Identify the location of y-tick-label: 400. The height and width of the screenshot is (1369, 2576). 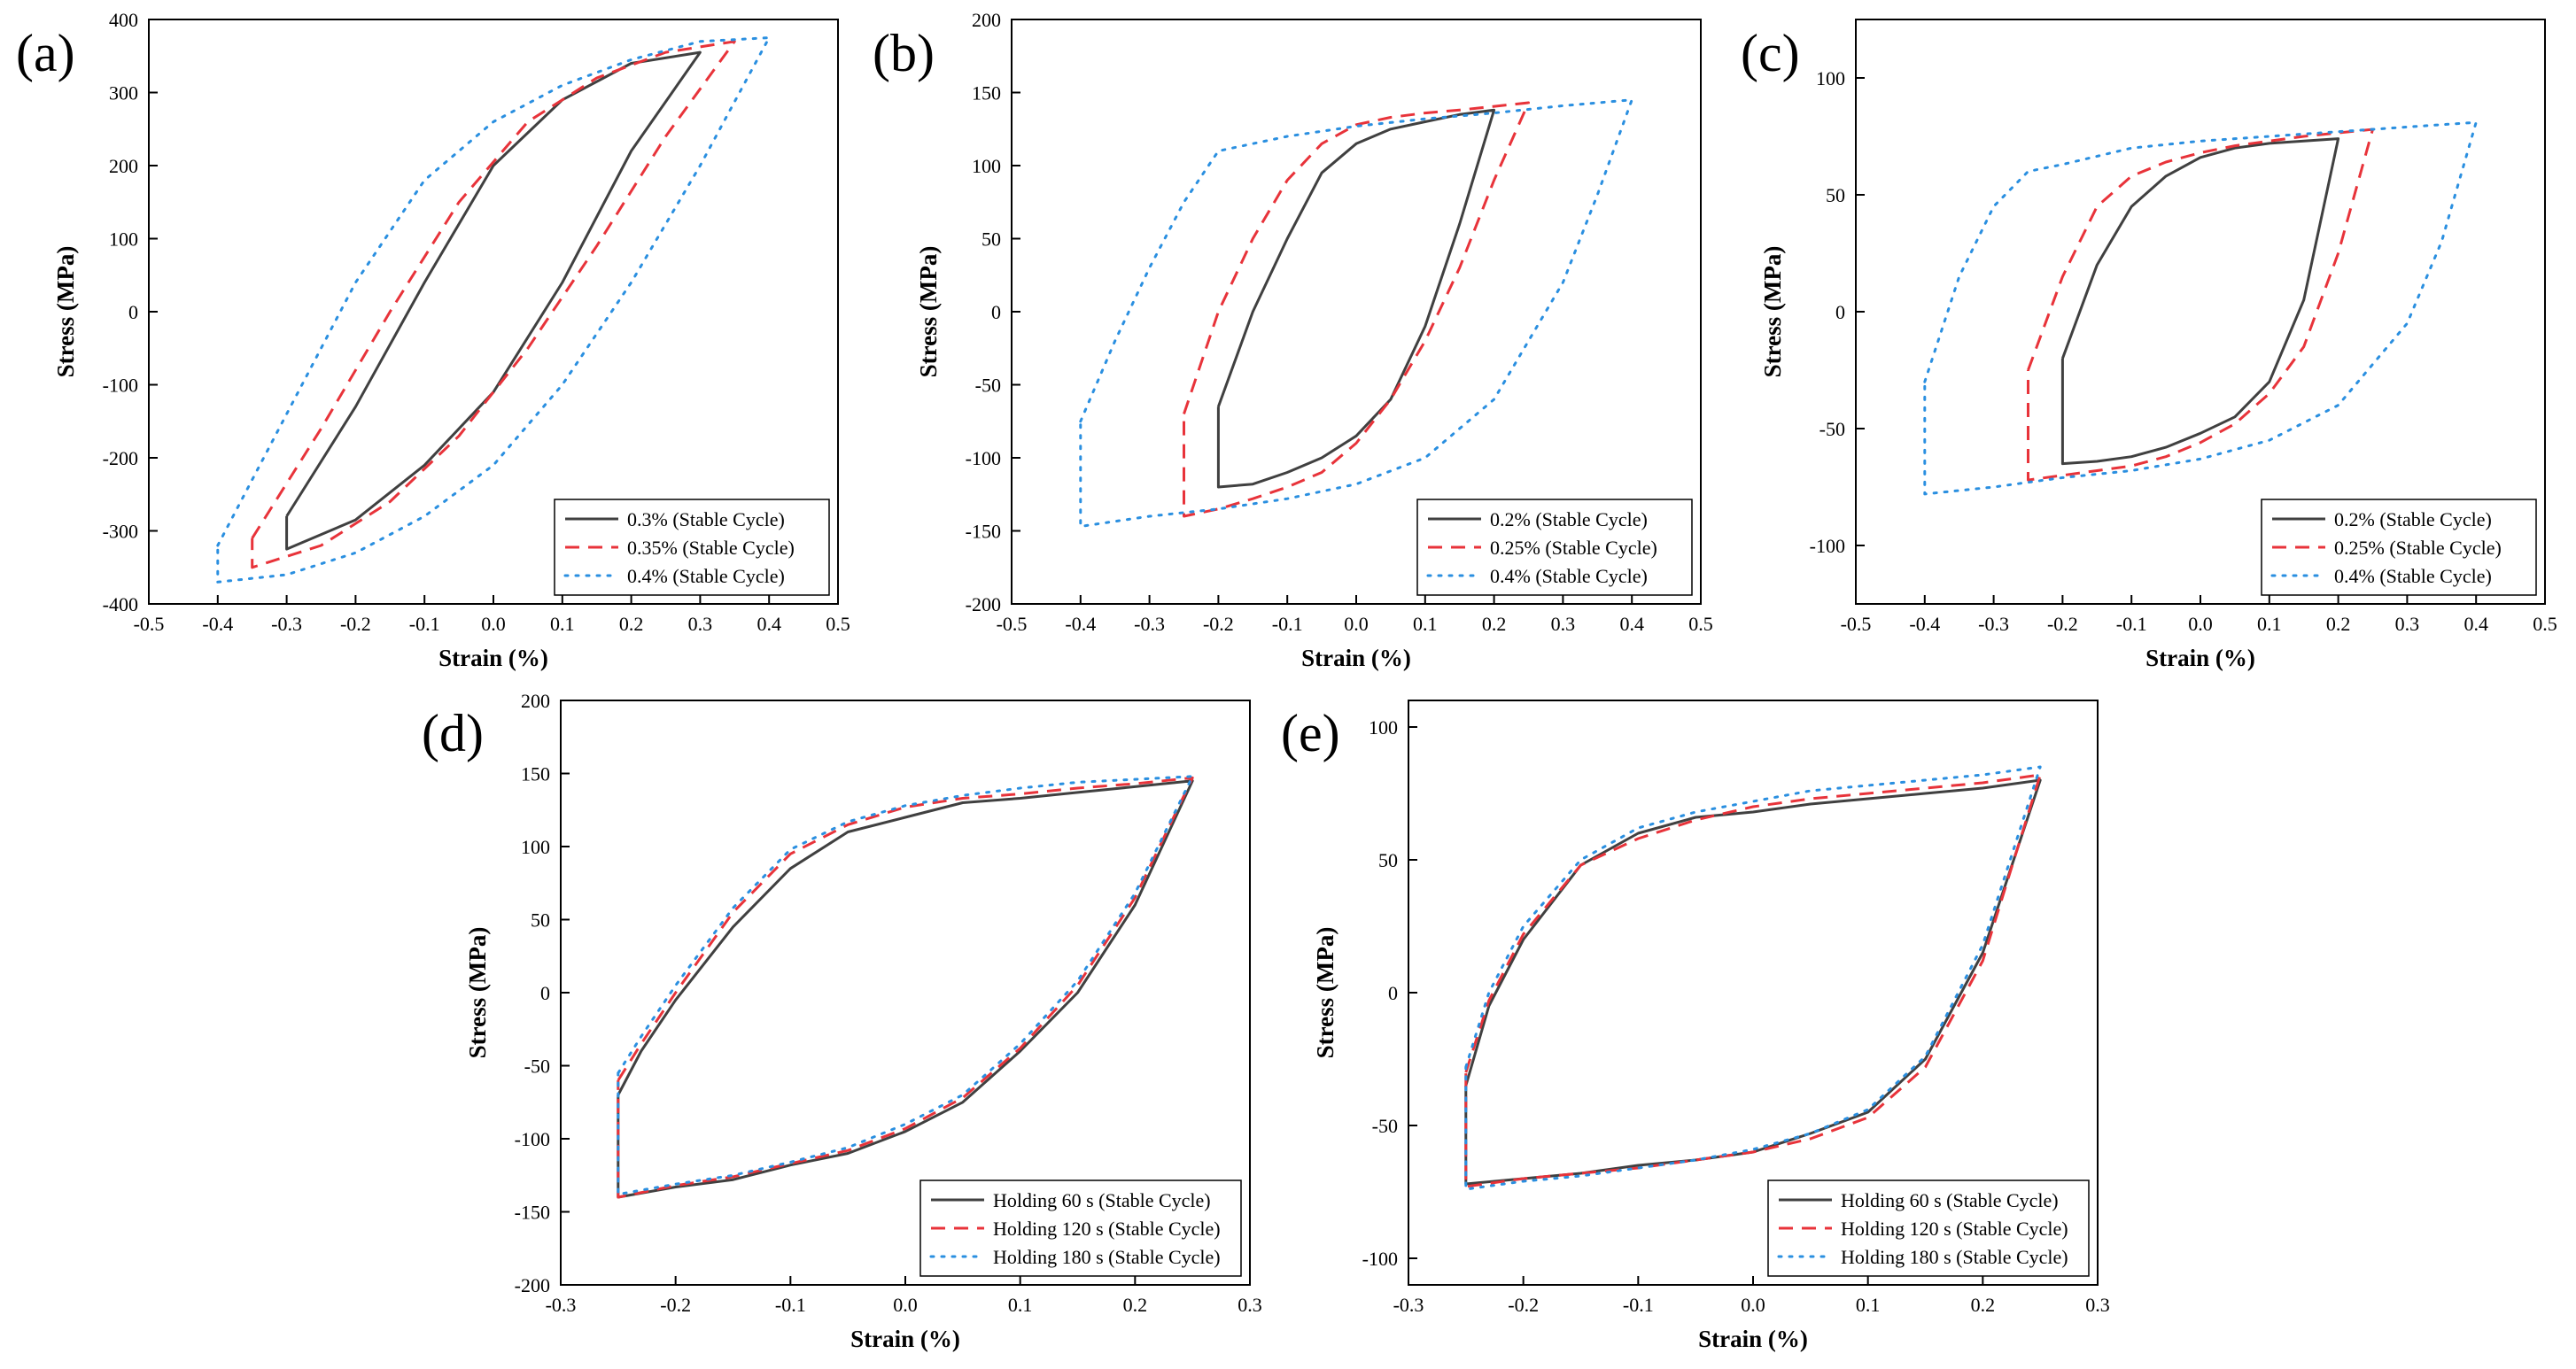
(123, 20).